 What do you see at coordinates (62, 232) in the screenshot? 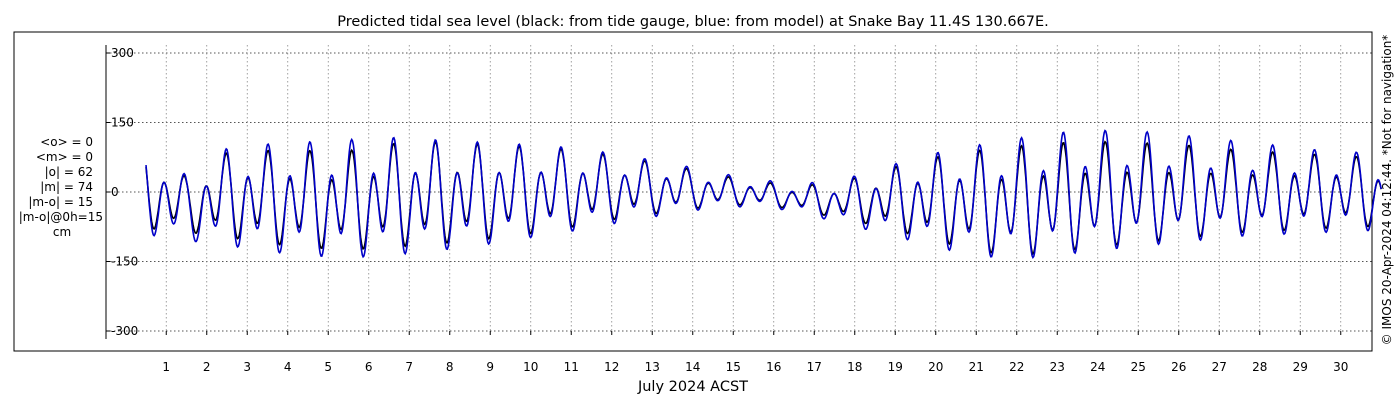
I see `stats-line: cm` at bounding box center [62, 232].